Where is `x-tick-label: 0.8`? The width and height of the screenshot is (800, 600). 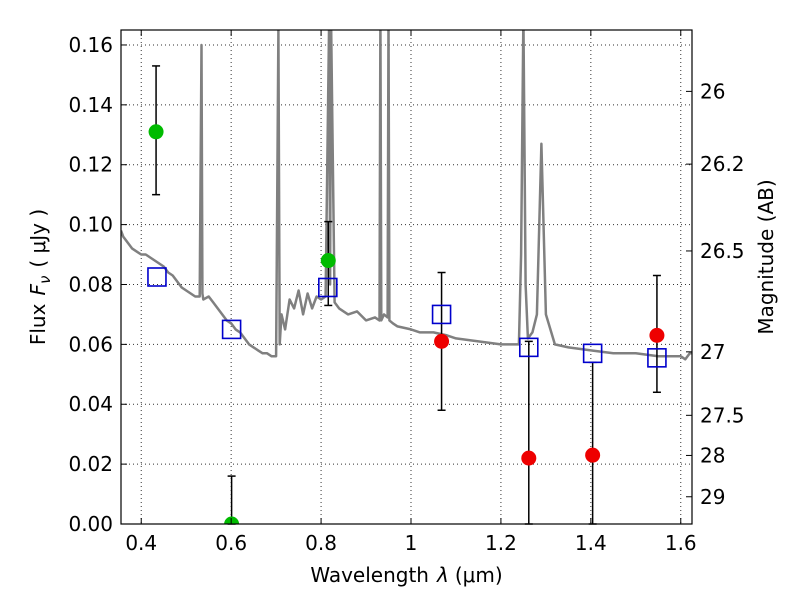 x-tick-label: 0.8 is located at coordinates (321, 543).